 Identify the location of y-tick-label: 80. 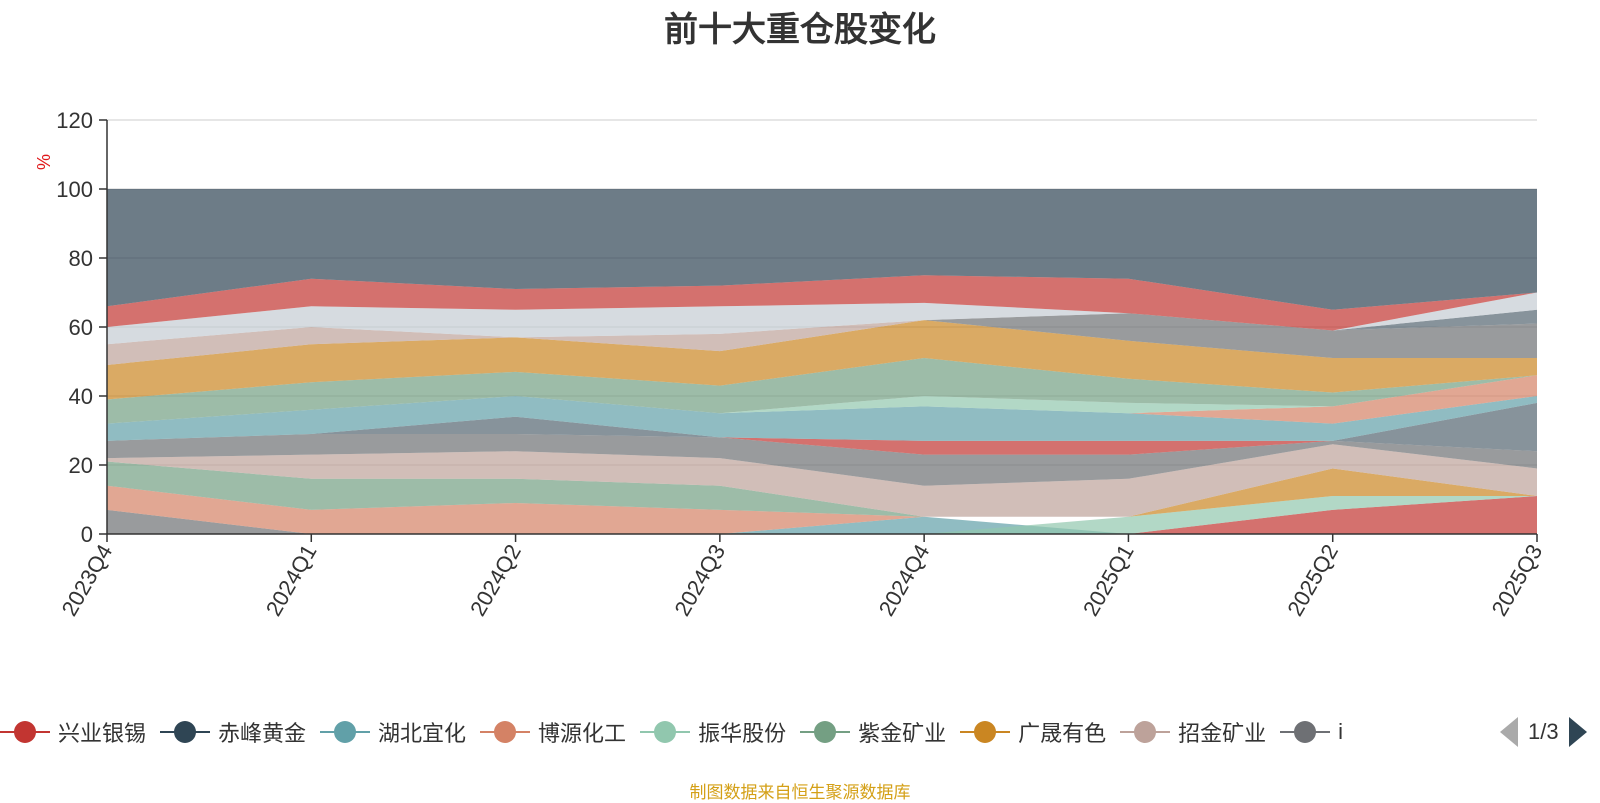
(81, 258).